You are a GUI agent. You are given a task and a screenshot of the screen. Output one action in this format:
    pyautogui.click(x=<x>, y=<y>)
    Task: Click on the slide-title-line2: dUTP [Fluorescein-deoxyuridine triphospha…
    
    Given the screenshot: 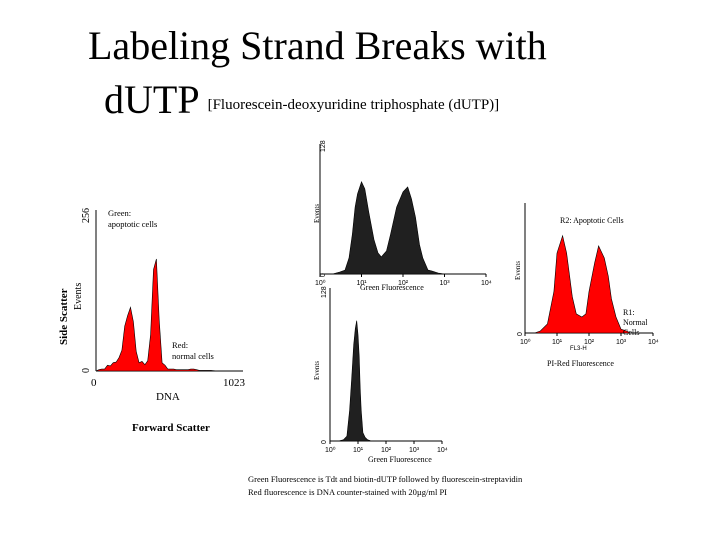 What is the action you would take?
    pyautogui.click(x=301, y=100)
    